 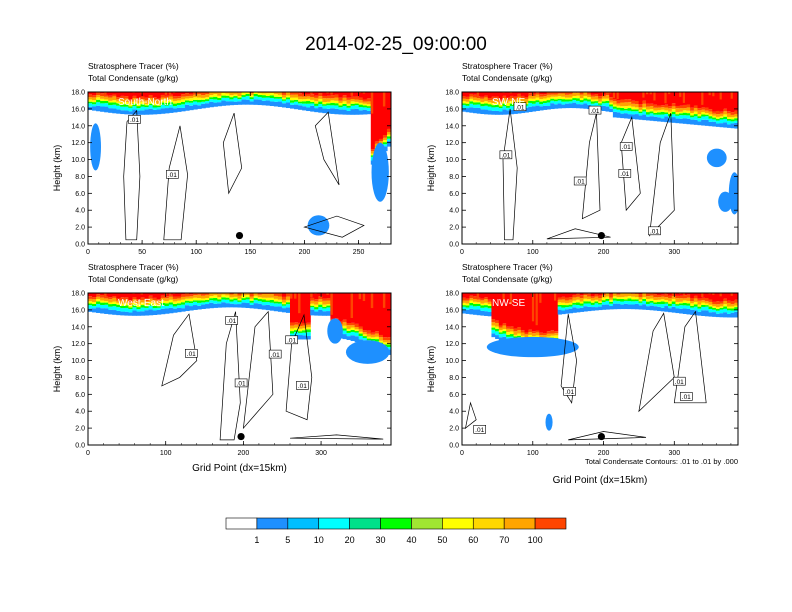 I want to click on x-tick-label: 50, so click(x=142, y=252).